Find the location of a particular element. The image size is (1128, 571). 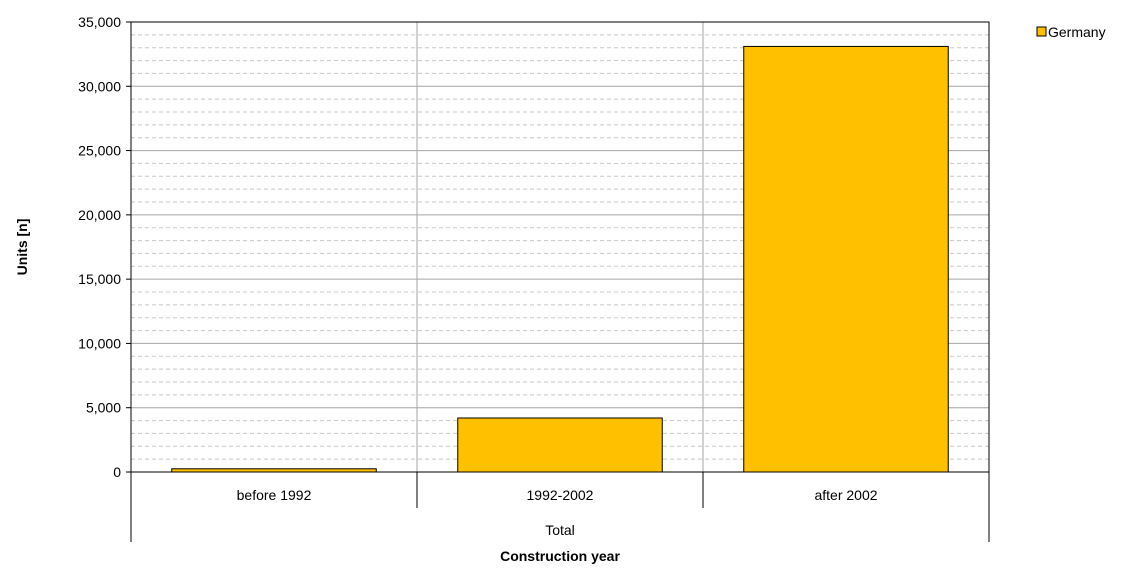

legend-swatch is located at coordinates (1041, 31).